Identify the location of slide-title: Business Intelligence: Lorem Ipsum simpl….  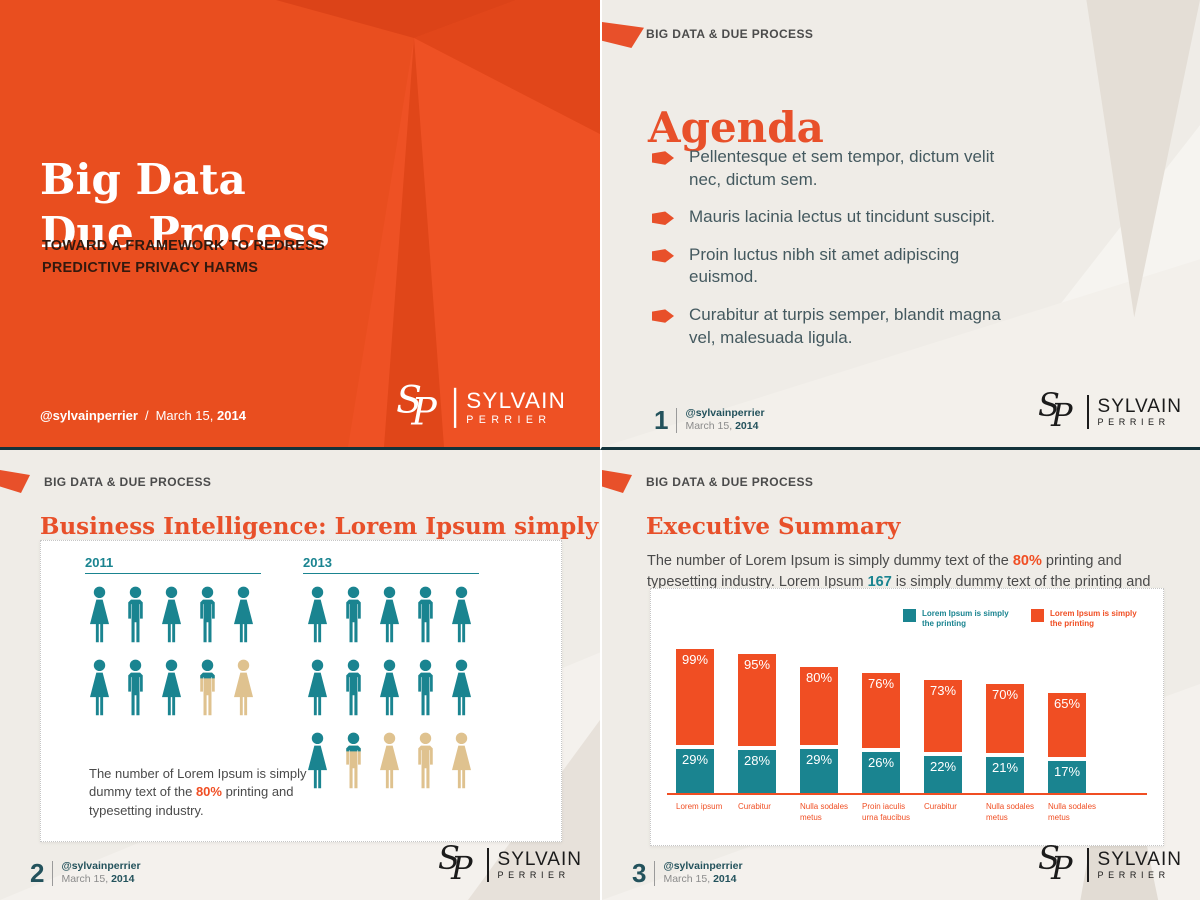
(319, 527).